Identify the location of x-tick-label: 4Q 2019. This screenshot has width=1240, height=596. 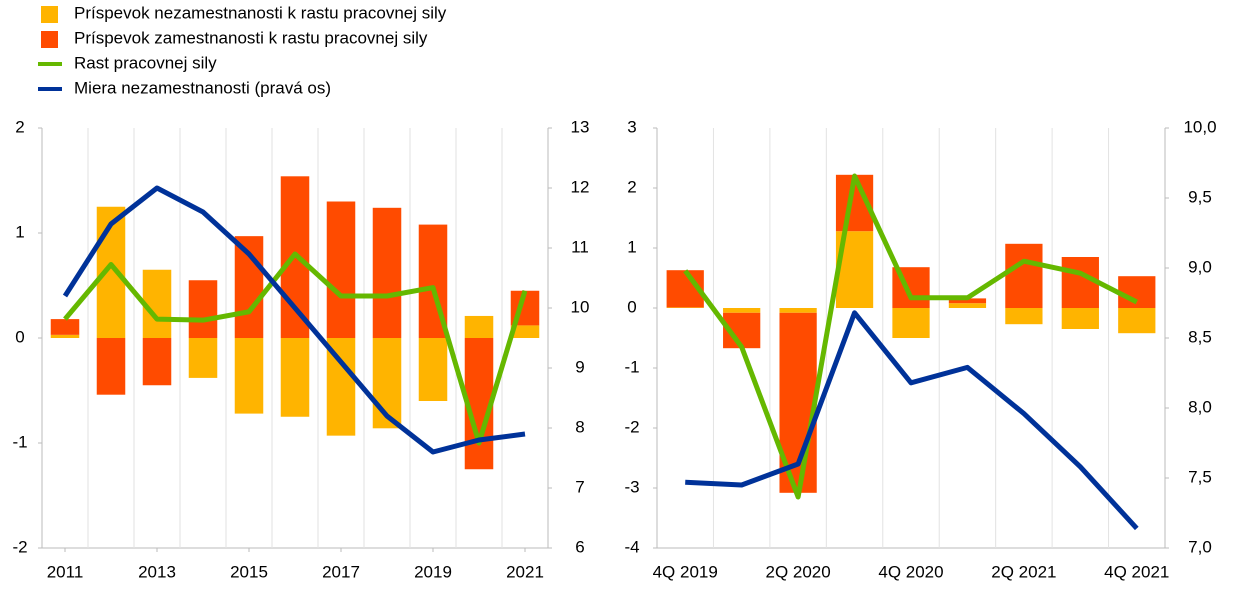
(685, 571).